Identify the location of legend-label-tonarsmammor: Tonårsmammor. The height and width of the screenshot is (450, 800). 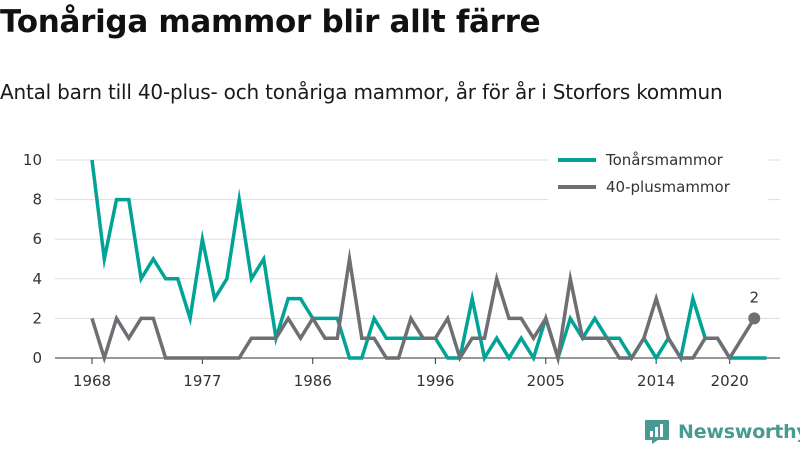
(664, 160).